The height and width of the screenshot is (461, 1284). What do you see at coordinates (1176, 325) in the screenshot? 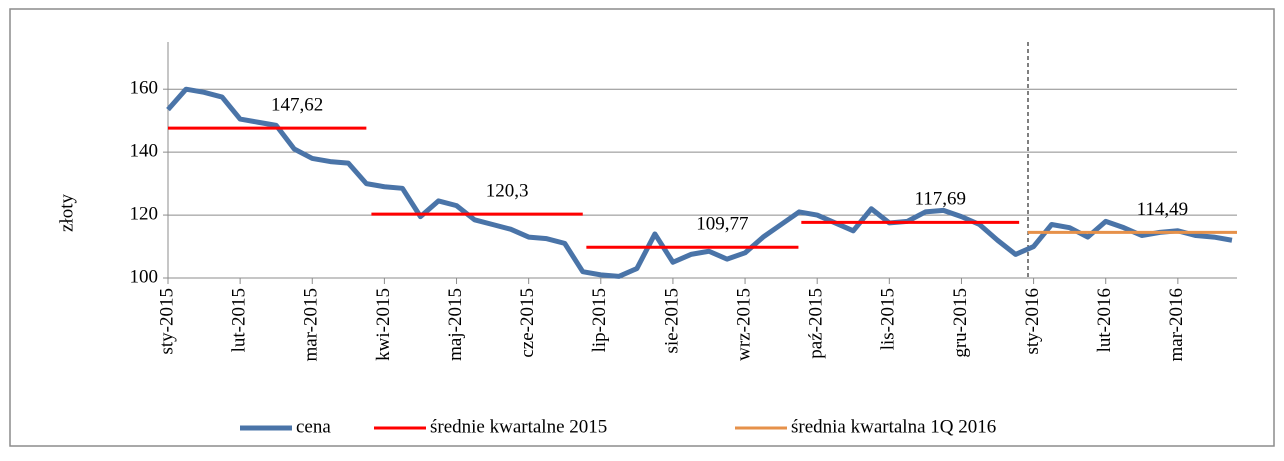
I see `x-tick-label: mar-2016` at bounding box center [1176, 325].